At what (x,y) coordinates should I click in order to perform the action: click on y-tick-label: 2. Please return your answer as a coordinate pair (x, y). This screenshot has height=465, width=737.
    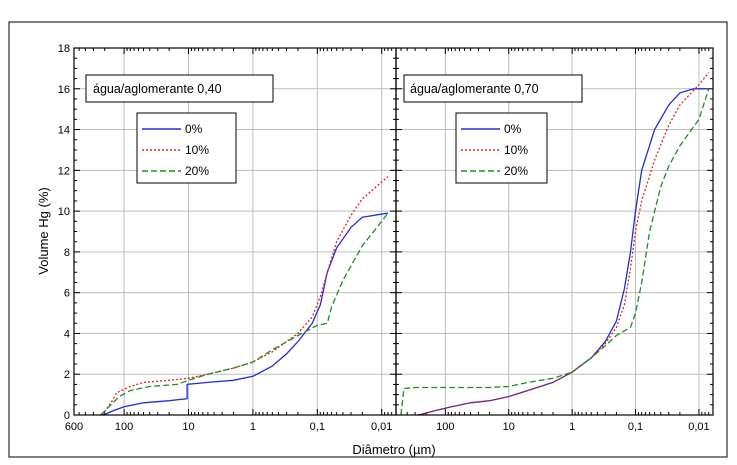
    Looking at the image, I should click on (67, 375).